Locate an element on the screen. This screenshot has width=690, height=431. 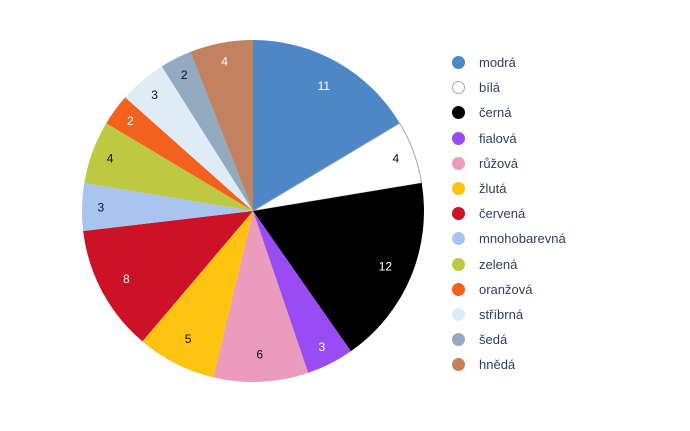
legend-item-červená: červená is located at coordinates (509, 213).